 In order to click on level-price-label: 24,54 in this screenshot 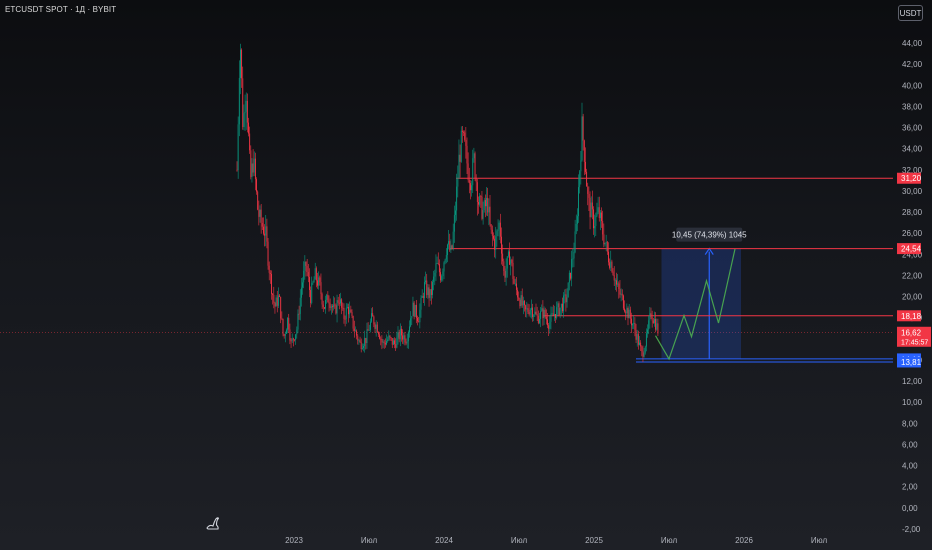, I will do `click(911, 249)`.